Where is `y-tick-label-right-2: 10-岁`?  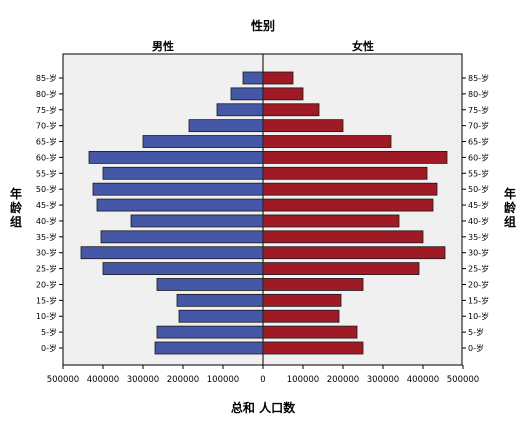
y-tick-label-right-2: 10-岁 is located at coordinates (478, 316).